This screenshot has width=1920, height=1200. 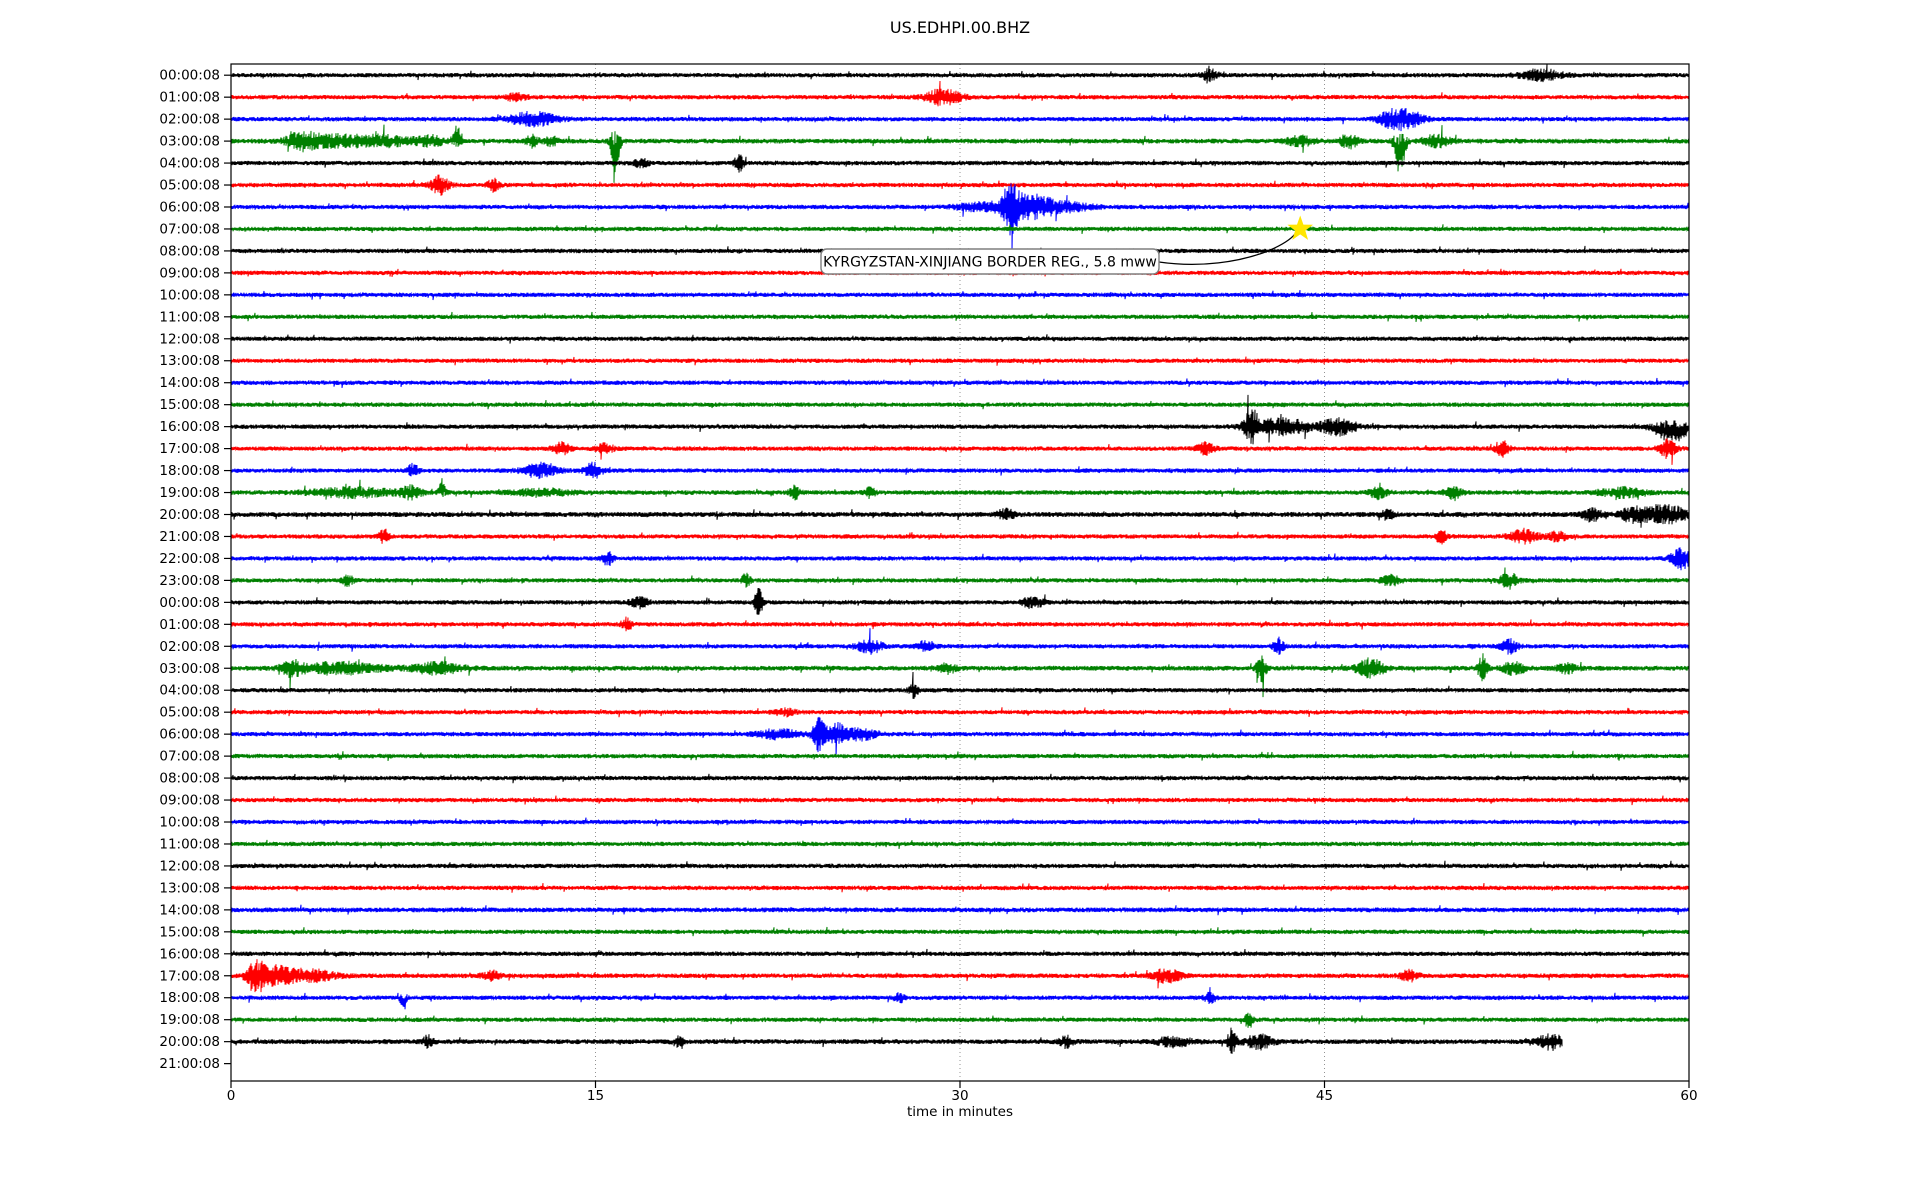 What do you see at coordinates (1066, 245) in the screenshot?
I see `event-annotation: KYRGYZSTAN-XINJIANG BORDER REG., 5.8 mww` at bounding box center [1066, 245].